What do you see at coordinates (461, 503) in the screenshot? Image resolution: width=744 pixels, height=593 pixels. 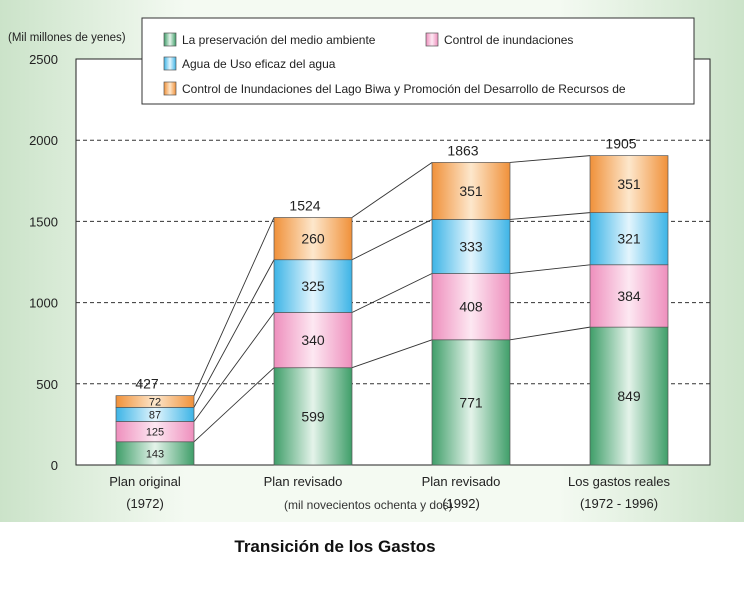 I see `x-category-sublabel: (1992)` at bounding box center [461, 503].